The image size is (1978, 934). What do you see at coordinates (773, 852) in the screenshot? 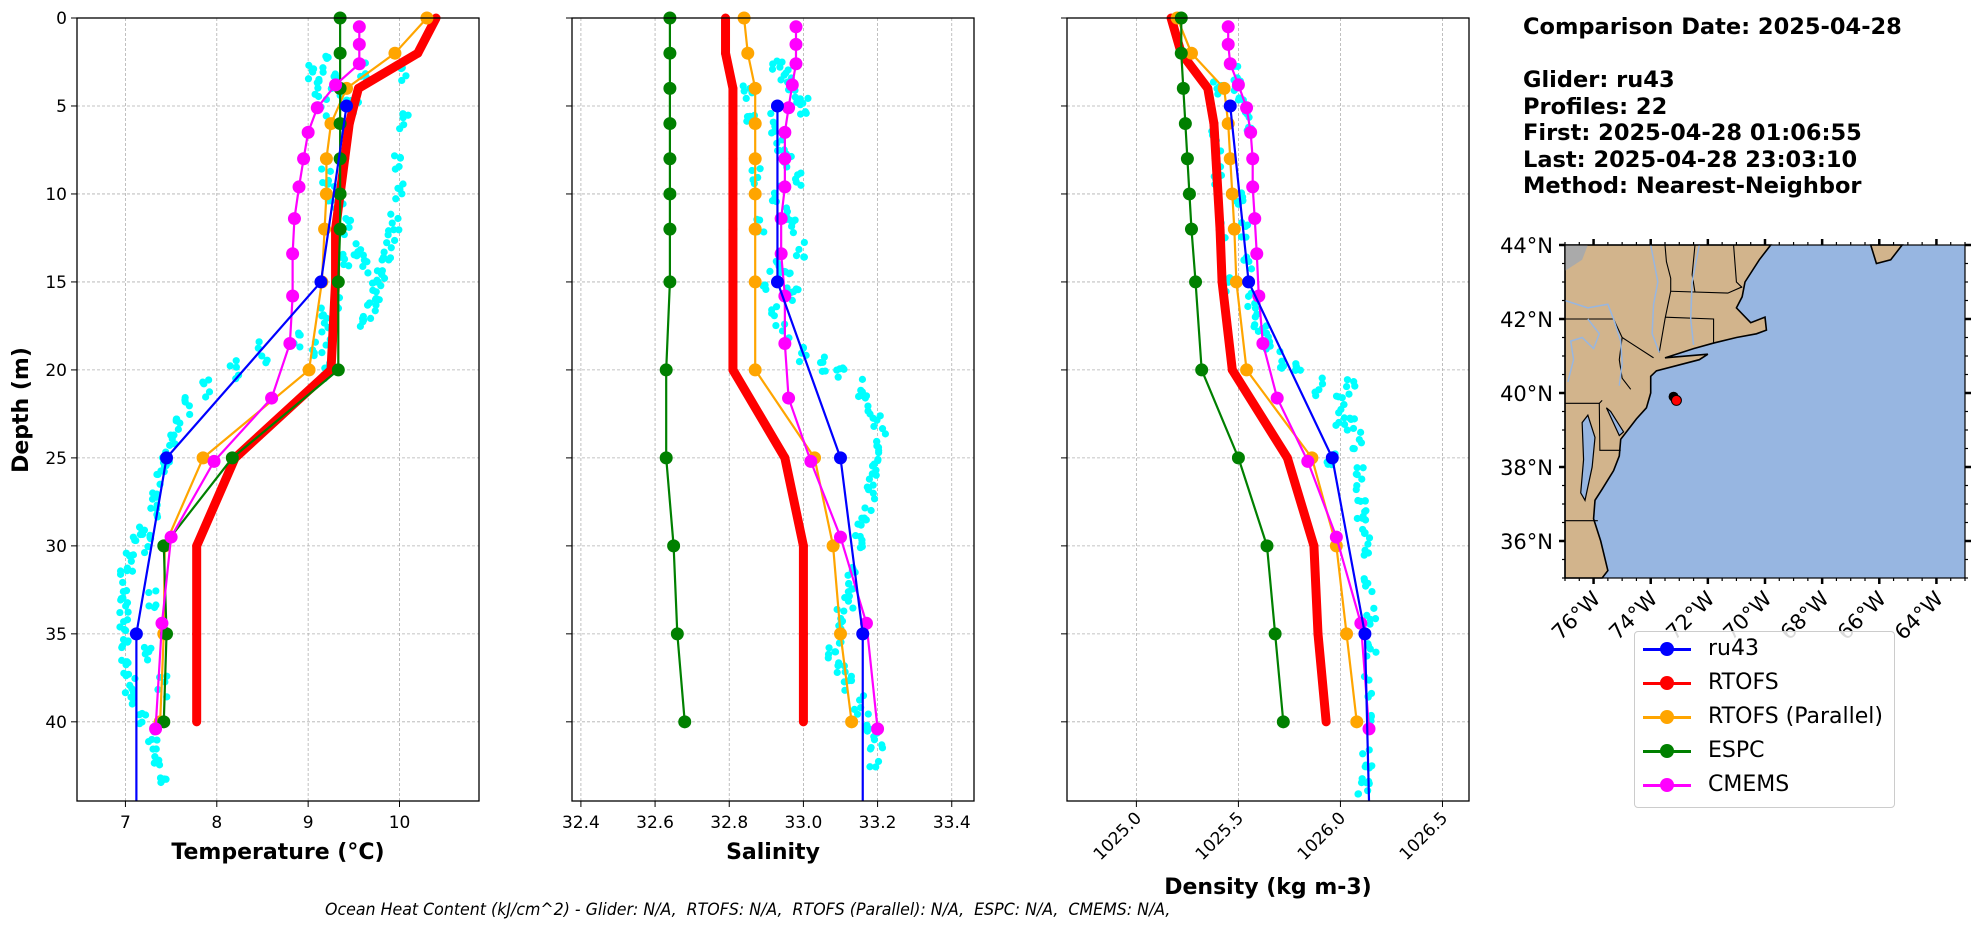
I see `salinity-x-label: Salinity` at bounding box center [773, 852].